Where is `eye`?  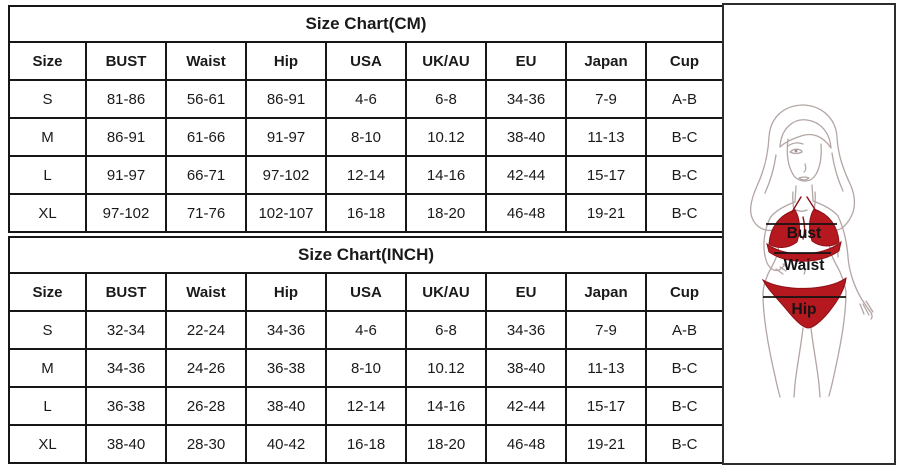 eye is located at coordinates (796, 150).